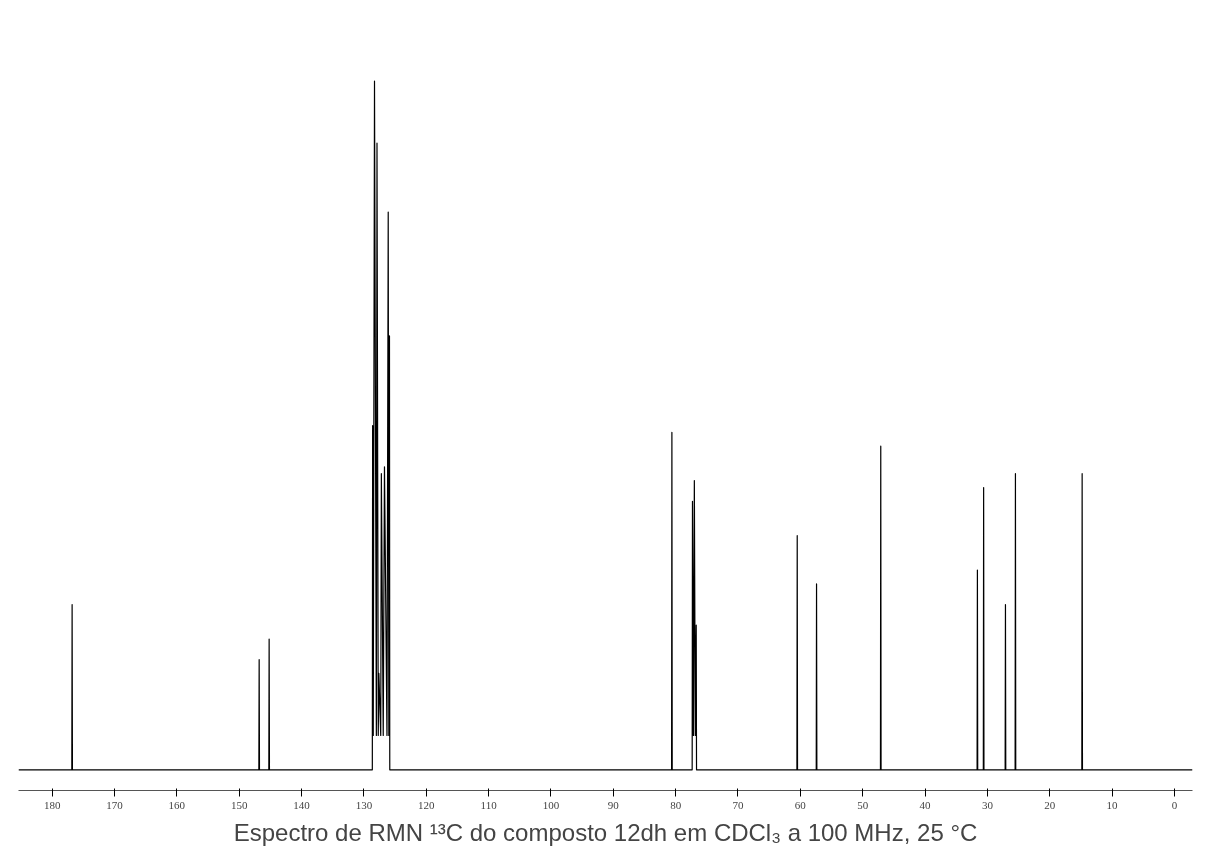  I want to click on x-tick-label: 60, so click(800, 804).